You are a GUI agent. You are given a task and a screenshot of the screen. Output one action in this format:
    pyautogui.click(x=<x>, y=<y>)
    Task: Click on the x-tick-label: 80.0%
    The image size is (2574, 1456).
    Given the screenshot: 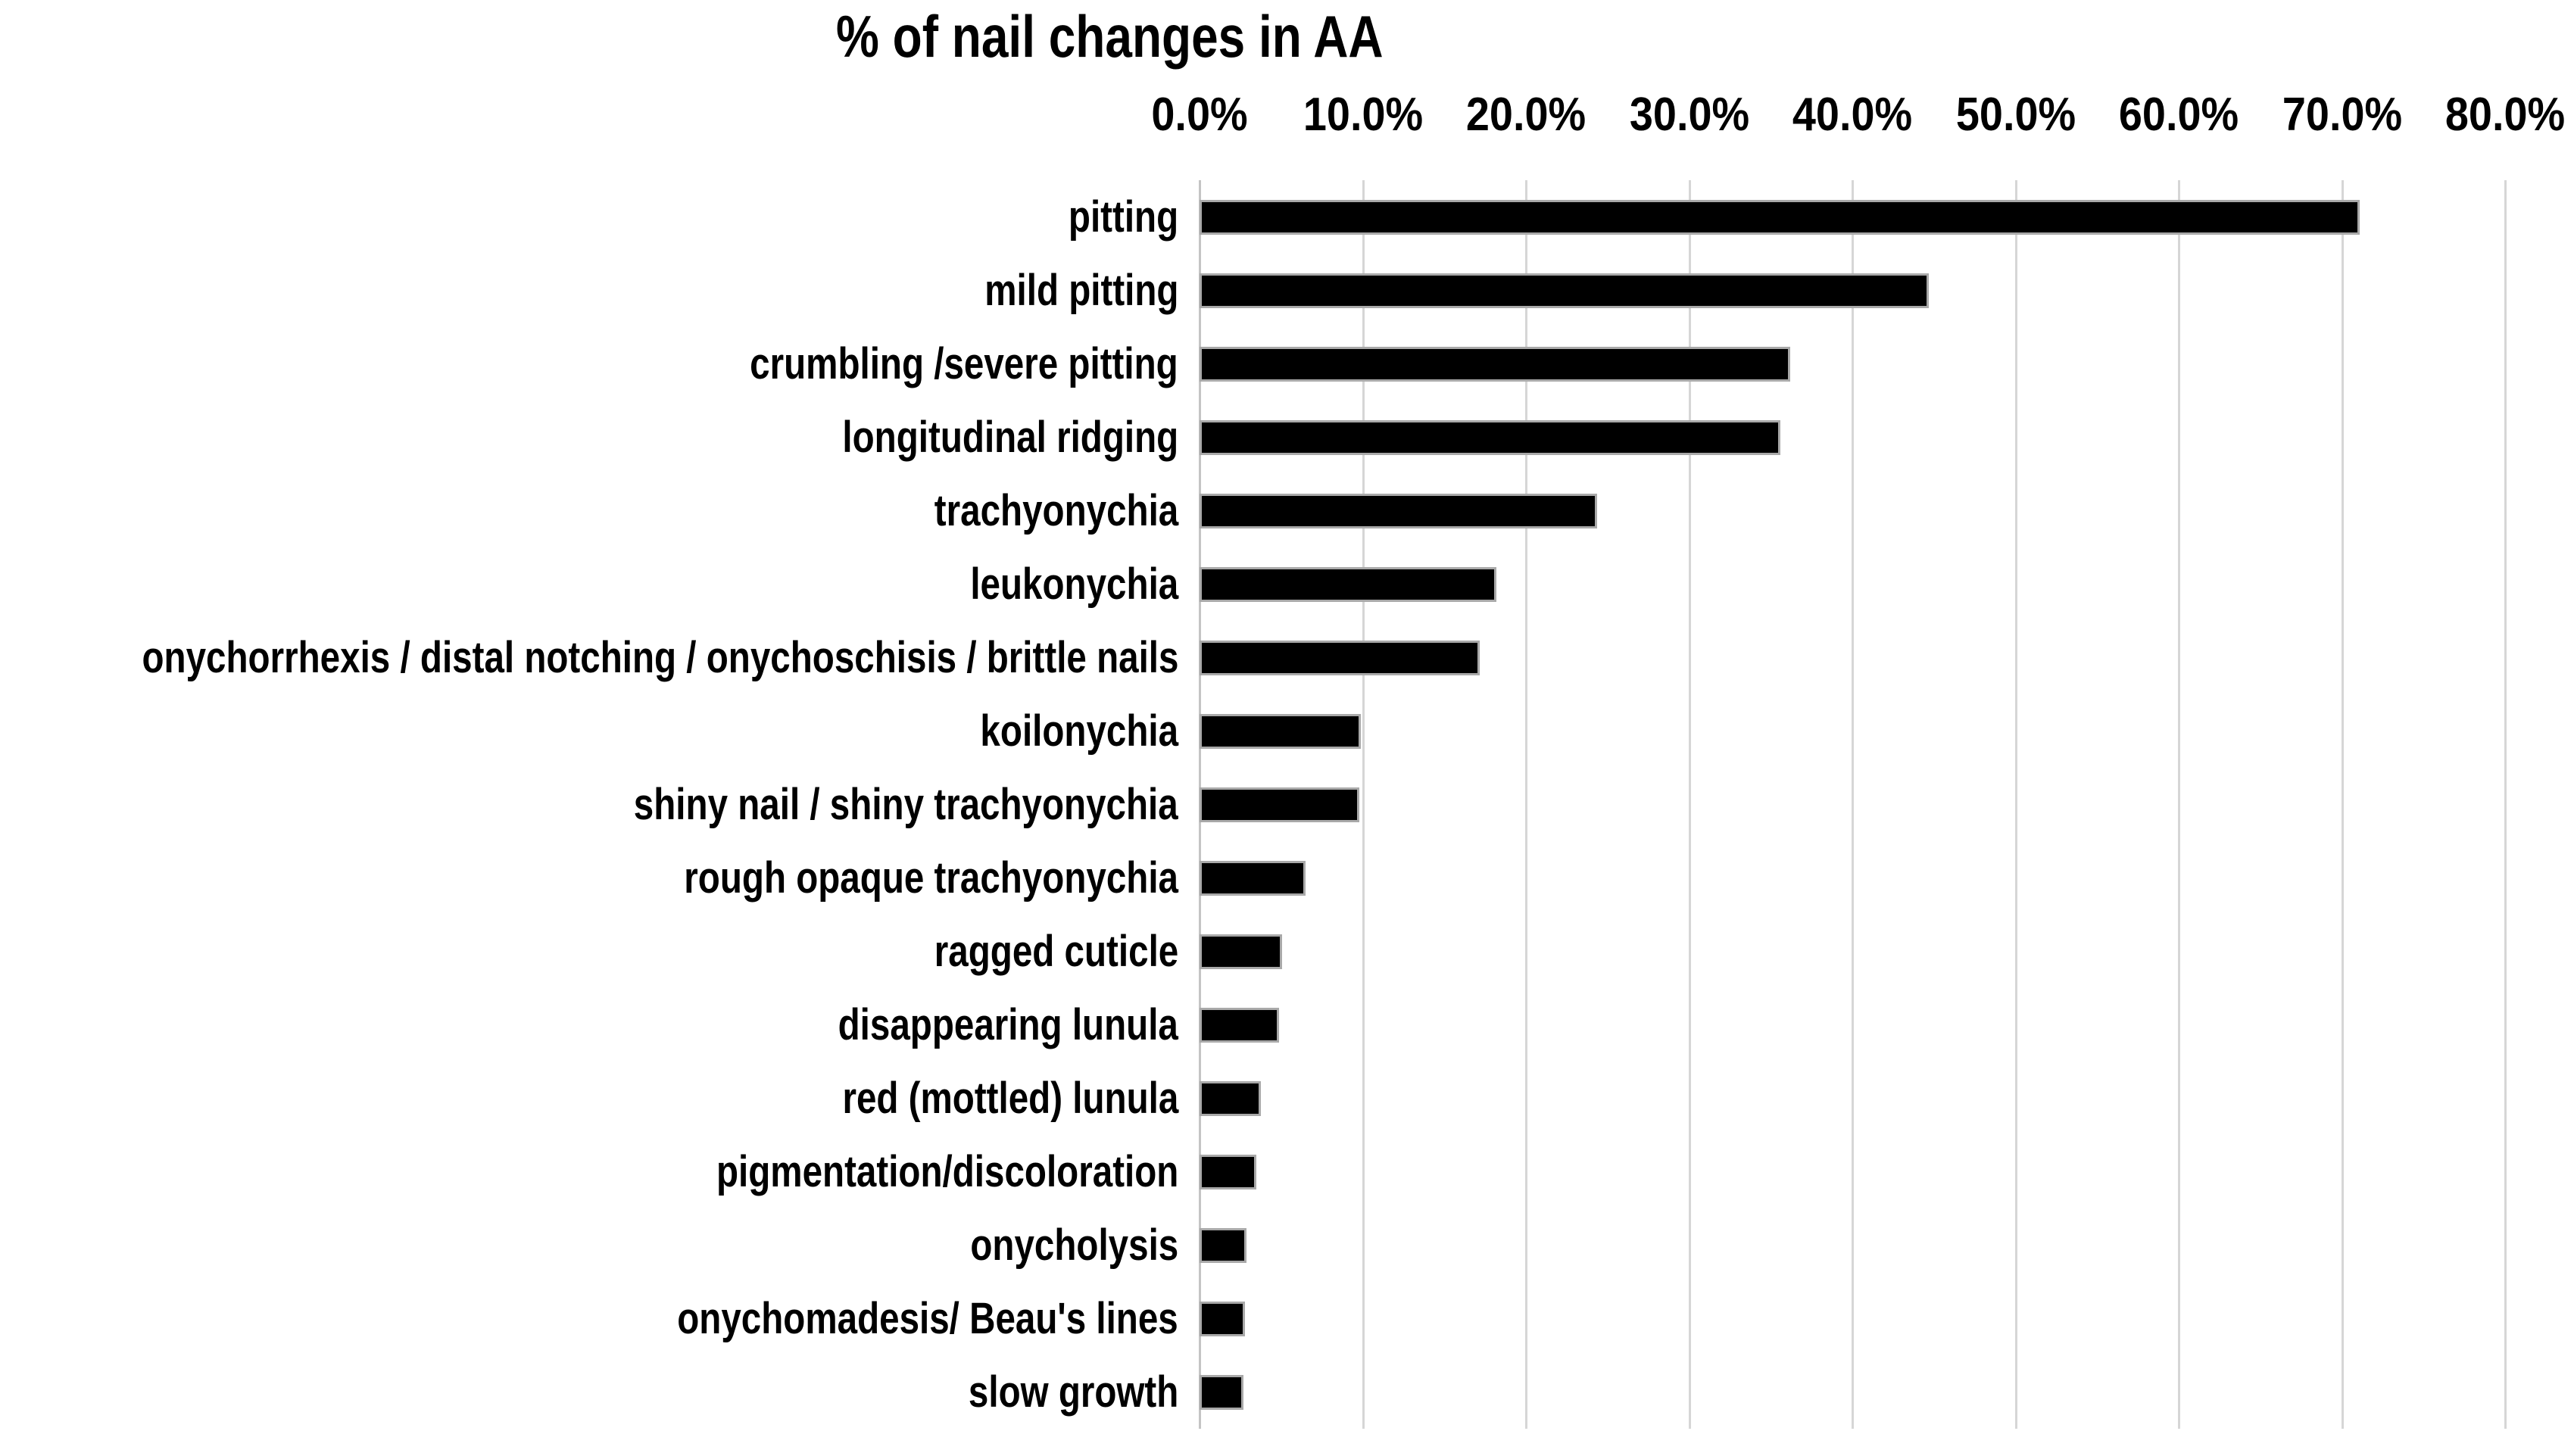 What is the action you would take?
    pyautogui.click(x=2505, y=115)
    